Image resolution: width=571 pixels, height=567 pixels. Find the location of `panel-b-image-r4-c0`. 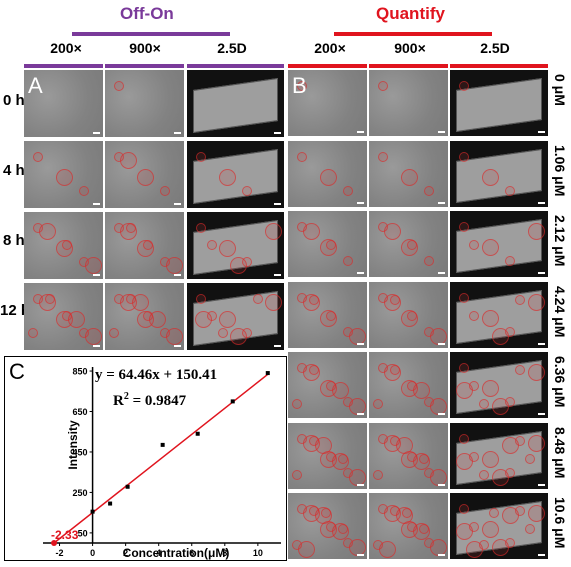

panel-b-image-r4-c0 is located at coordinates (327, 385).